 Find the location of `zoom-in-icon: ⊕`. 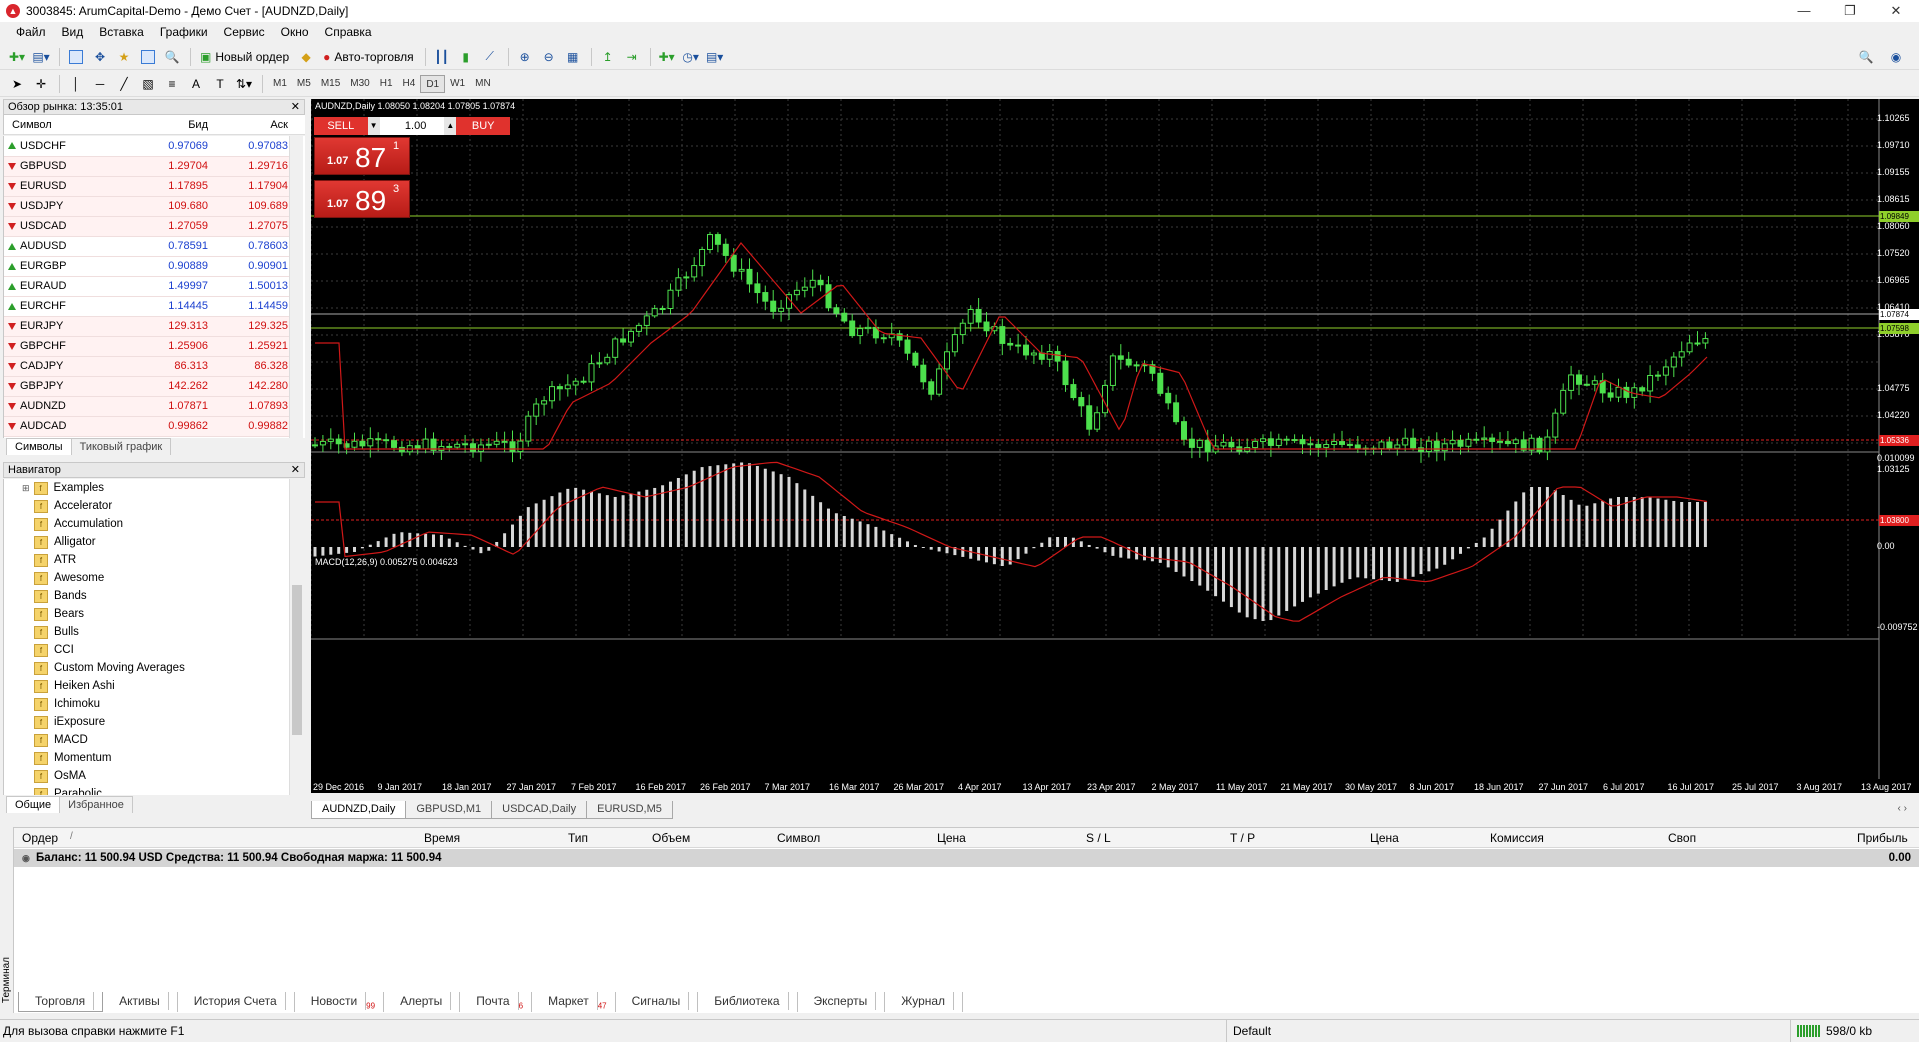

zoom-in-icon: ⊕ is located at coordinates (524, 56).